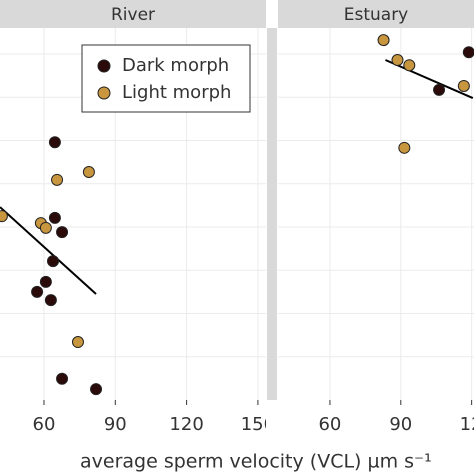  I want to click on x-tick-label: 12, so click(467, 424).